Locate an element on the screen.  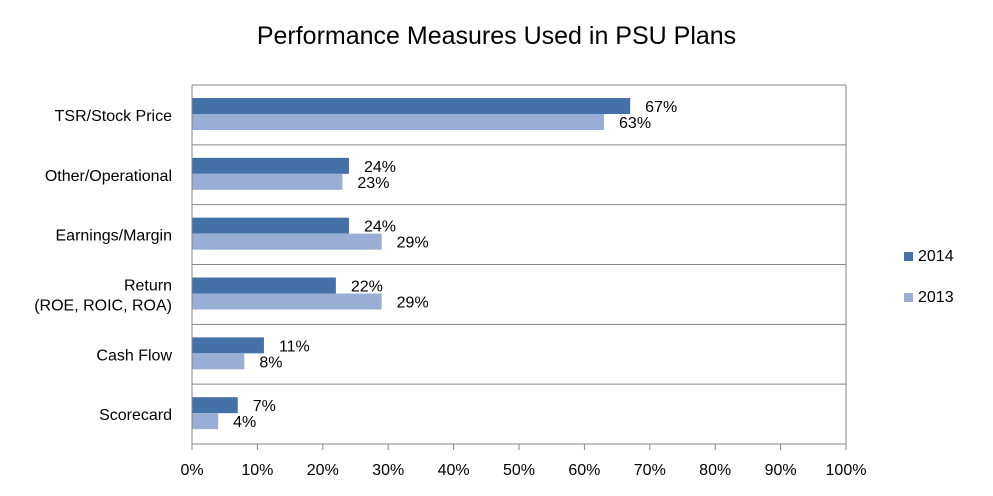
legend-item-2013: 2013 is located at coordinates (929, 298).